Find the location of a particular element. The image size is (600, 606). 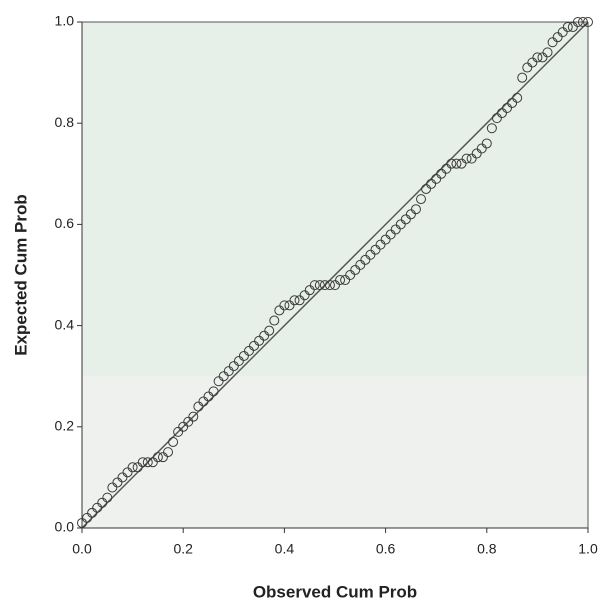

x-tick-label: 0.4 is located at coordinates (285, 549).